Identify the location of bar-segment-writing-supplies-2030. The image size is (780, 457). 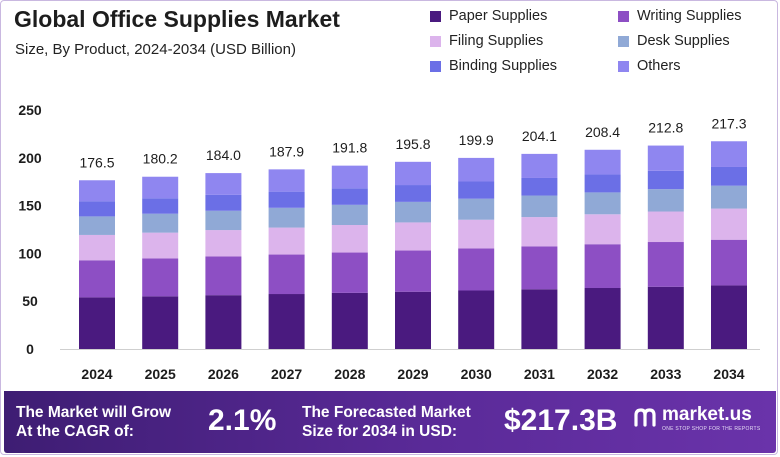
(476, 269).